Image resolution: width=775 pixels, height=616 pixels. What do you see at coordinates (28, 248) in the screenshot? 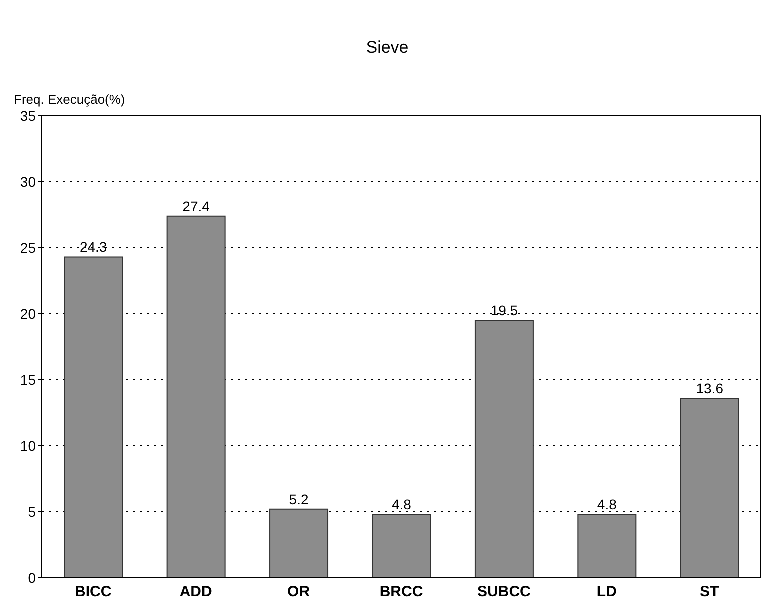
I see `y-tick-label: 25` at bounding box center [28, 248].